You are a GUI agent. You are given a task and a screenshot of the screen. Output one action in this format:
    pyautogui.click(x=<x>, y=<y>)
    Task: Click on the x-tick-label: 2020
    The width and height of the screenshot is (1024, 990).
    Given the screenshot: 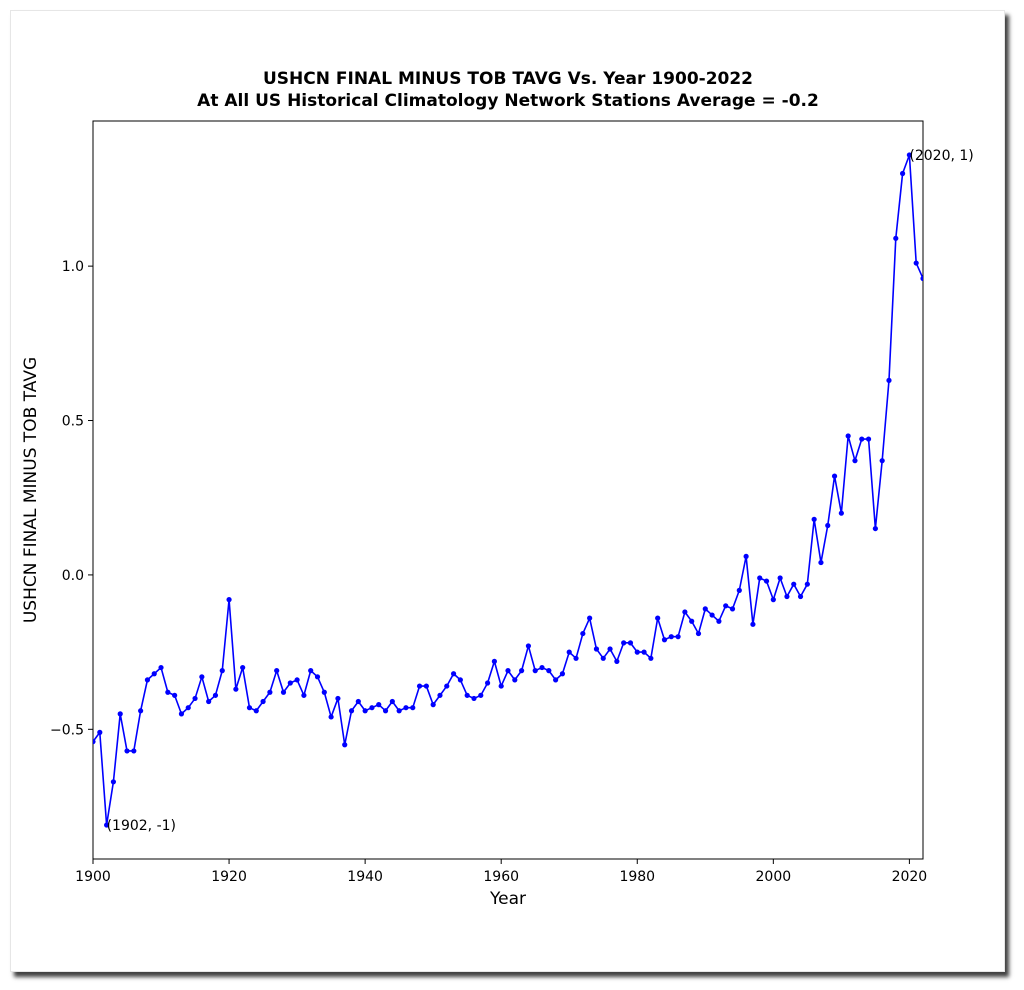 What is the action you would take?
    pyautogui.click(x=910, y=877)
    